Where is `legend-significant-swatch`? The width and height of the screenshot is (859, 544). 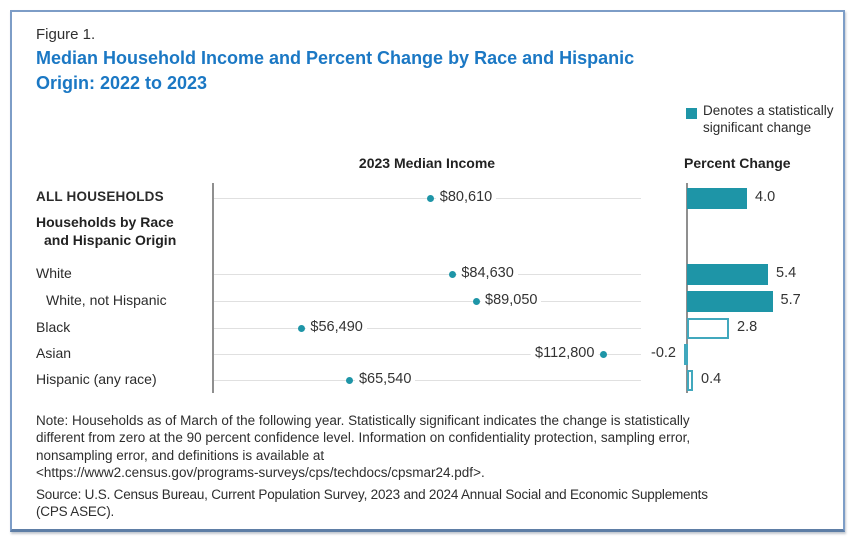 legend-significant-swatch is located at coordinates (691, 113).